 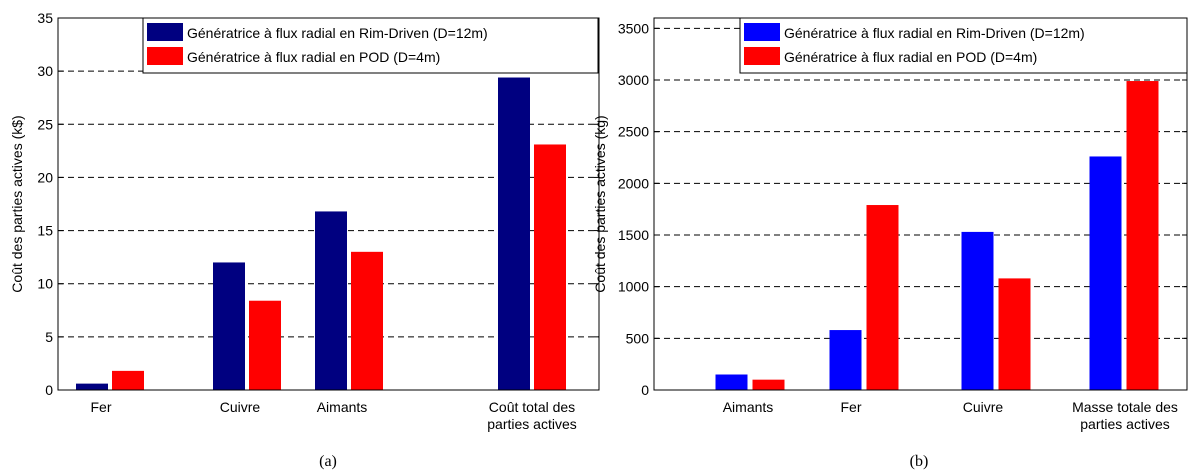 What do you see at coordinates (1125, 415) in the screenshot?
I see `x-tick-label: Masse totale des parties actives` at bounding box center [1125, 415].